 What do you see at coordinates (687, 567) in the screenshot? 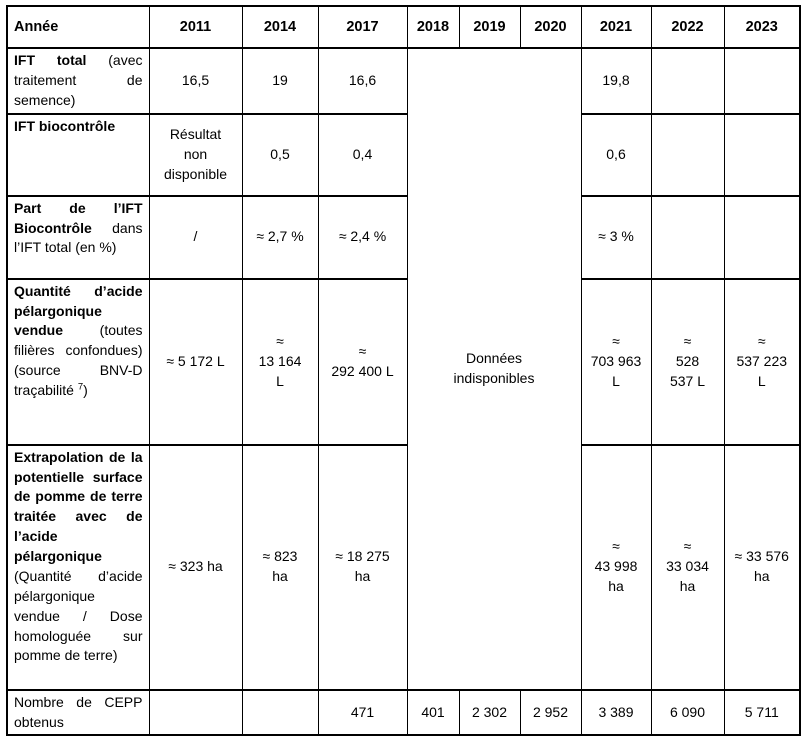
I see `cell-surface-2022: ≈ 33 034 ha` at bounding box center [687, 567].